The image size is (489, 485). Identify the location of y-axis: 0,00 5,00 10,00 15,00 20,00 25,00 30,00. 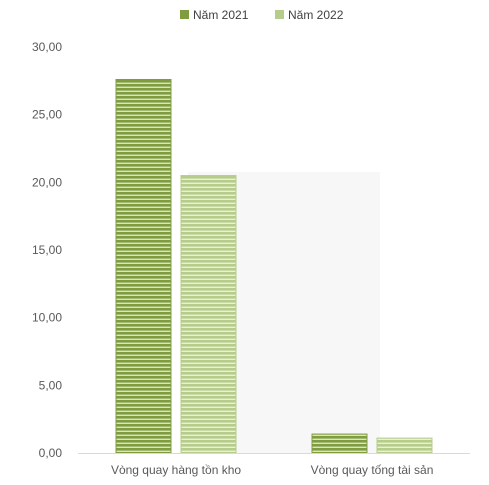
(47, 250).